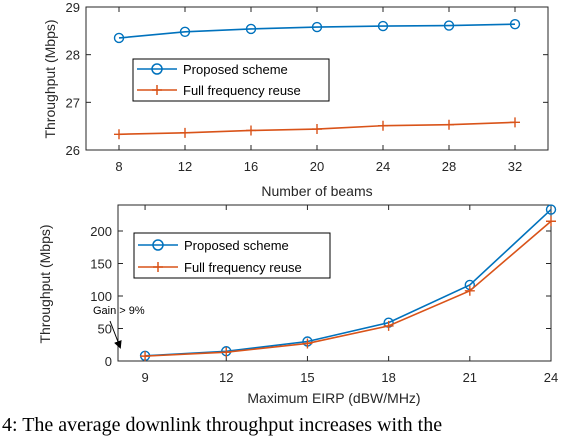 The height and width of the screenshot is (444, 586). What do you see at coordinates (50, 78) in the screenshot?
I see `top-y-axis-label: Throughput (Mbps)` at bounding box center [50, 78].